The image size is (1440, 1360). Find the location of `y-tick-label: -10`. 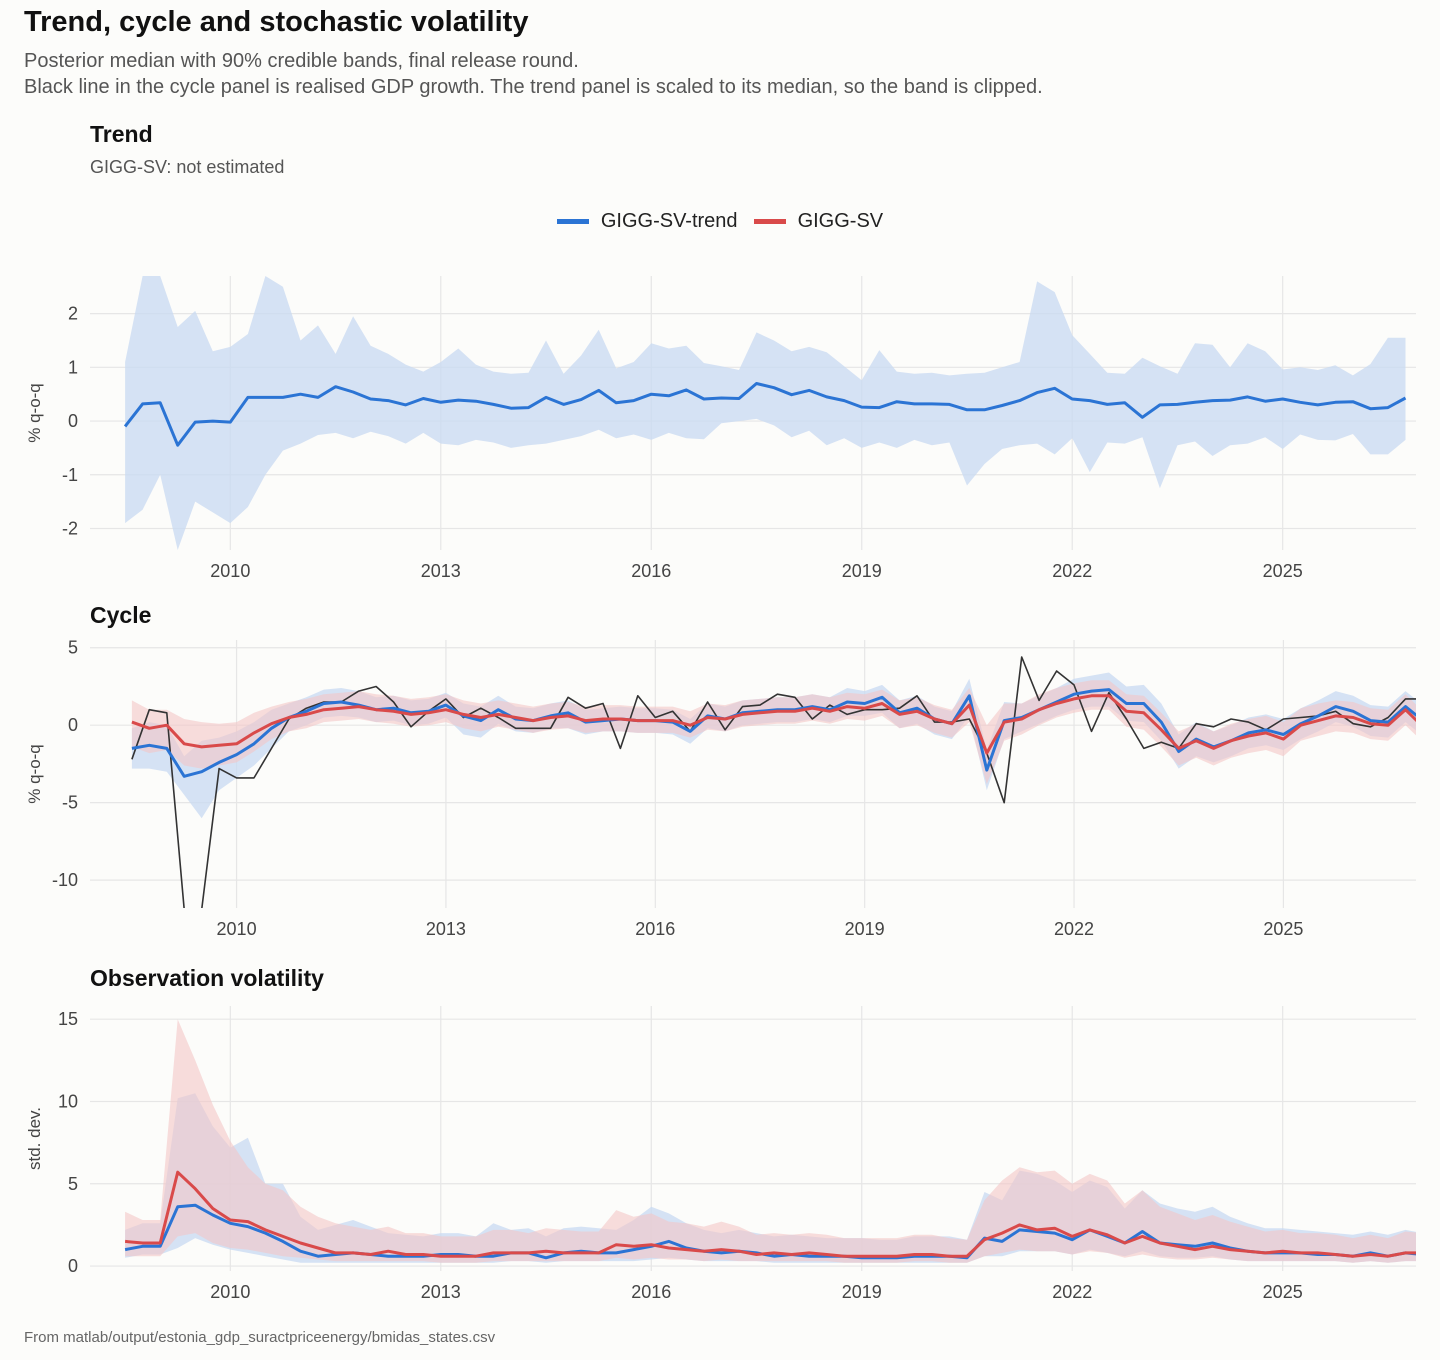

y-tick-label: -10 is located at coordinates (65, 880).